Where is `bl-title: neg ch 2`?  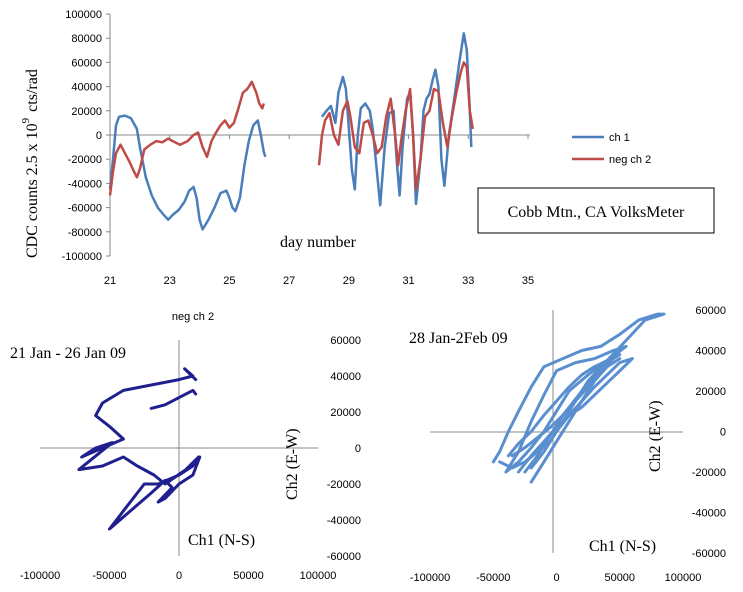
bl-title: neg ch 2 is located at coordinates (193, 317).